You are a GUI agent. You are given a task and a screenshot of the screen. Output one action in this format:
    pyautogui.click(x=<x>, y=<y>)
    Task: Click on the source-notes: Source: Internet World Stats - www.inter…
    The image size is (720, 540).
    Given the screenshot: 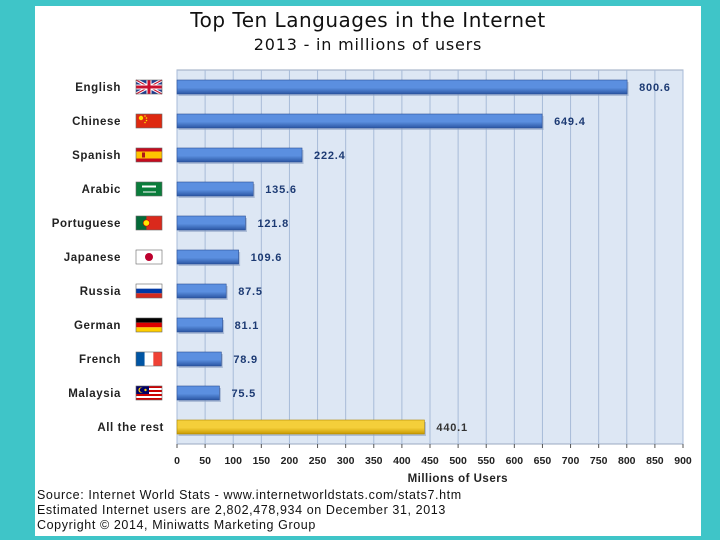 What is the action you would take?
    pyautogui.click(x=367, y=510)
    